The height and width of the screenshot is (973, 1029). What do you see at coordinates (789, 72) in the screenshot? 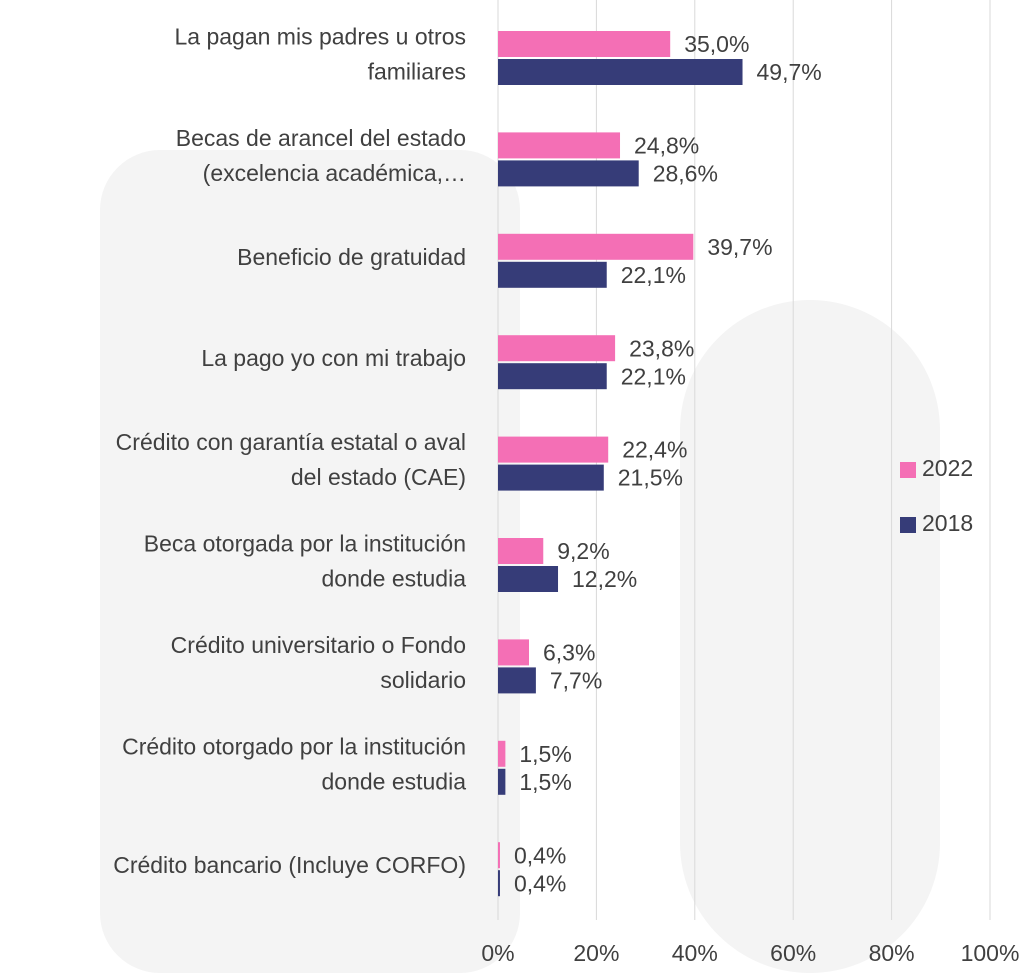
I see `value-label: 49,7%` at bounding box center [789, 72].